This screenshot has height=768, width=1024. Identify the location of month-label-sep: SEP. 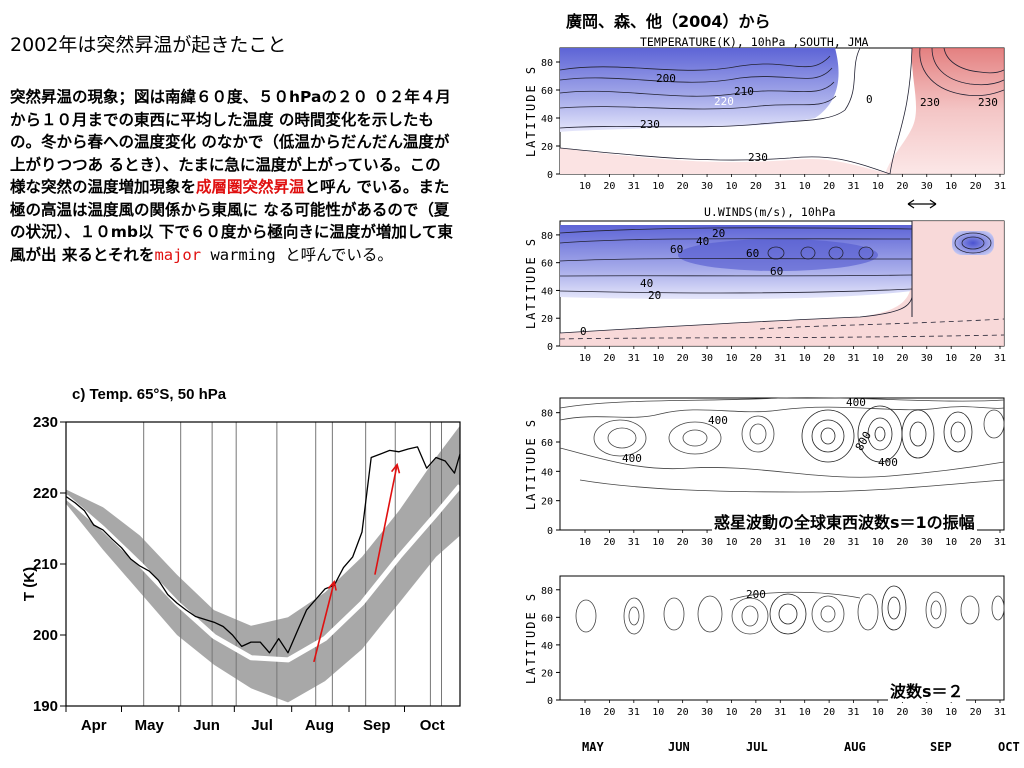
(941, 747).